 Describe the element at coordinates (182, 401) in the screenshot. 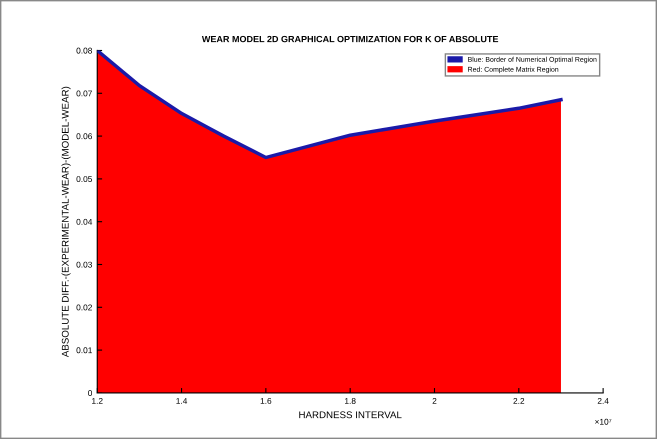

I see `x-tick-label: 1.4` at that location.